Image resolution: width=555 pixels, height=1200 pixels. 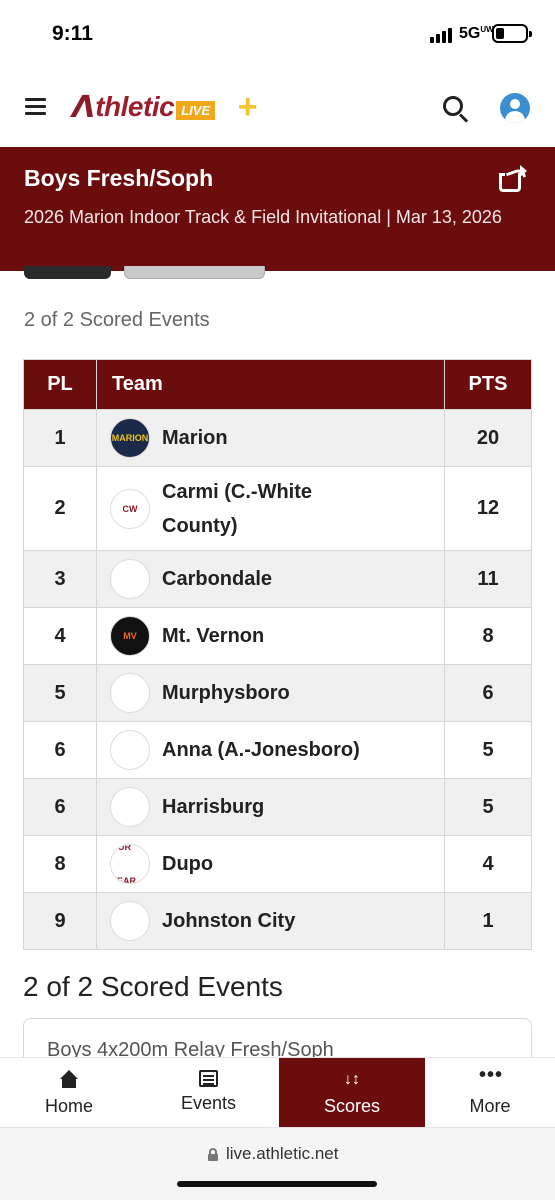 I want to click on events-section-heading: 2 of 2 Scored Events, so click(x=153, y=986).